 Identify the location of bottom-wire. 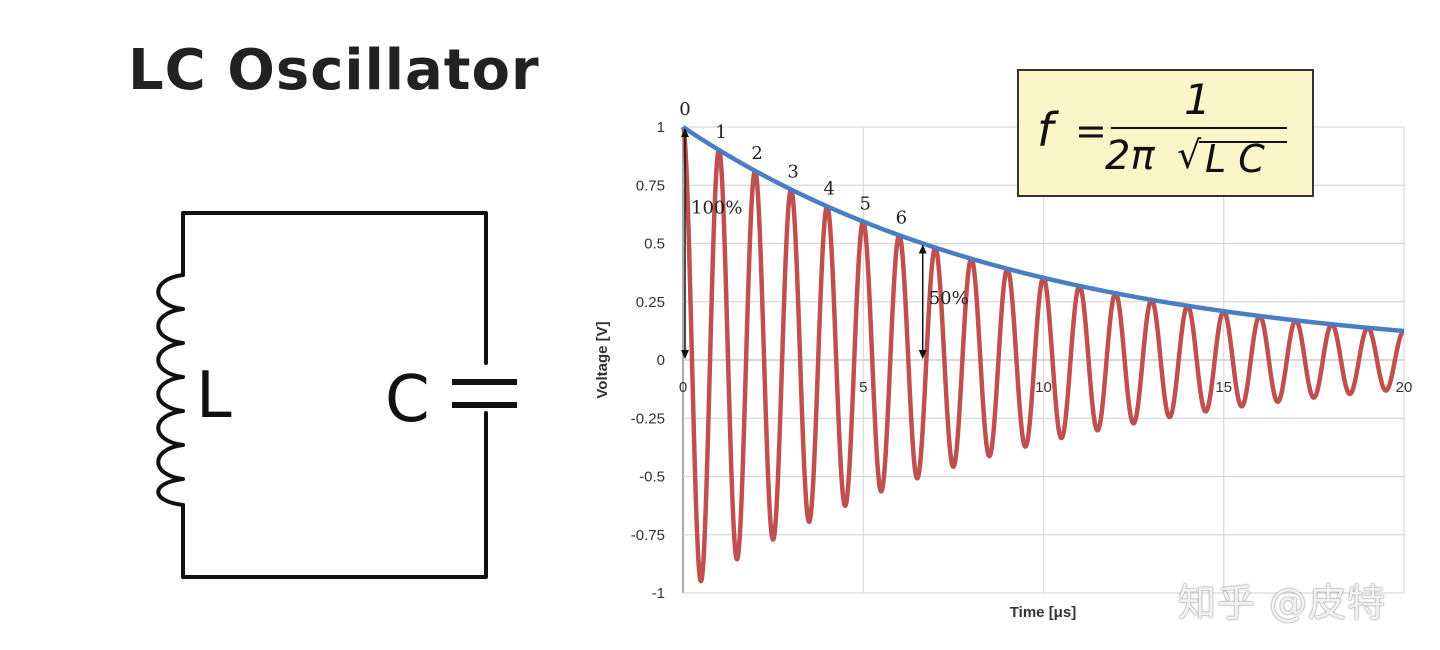
(334, 495).